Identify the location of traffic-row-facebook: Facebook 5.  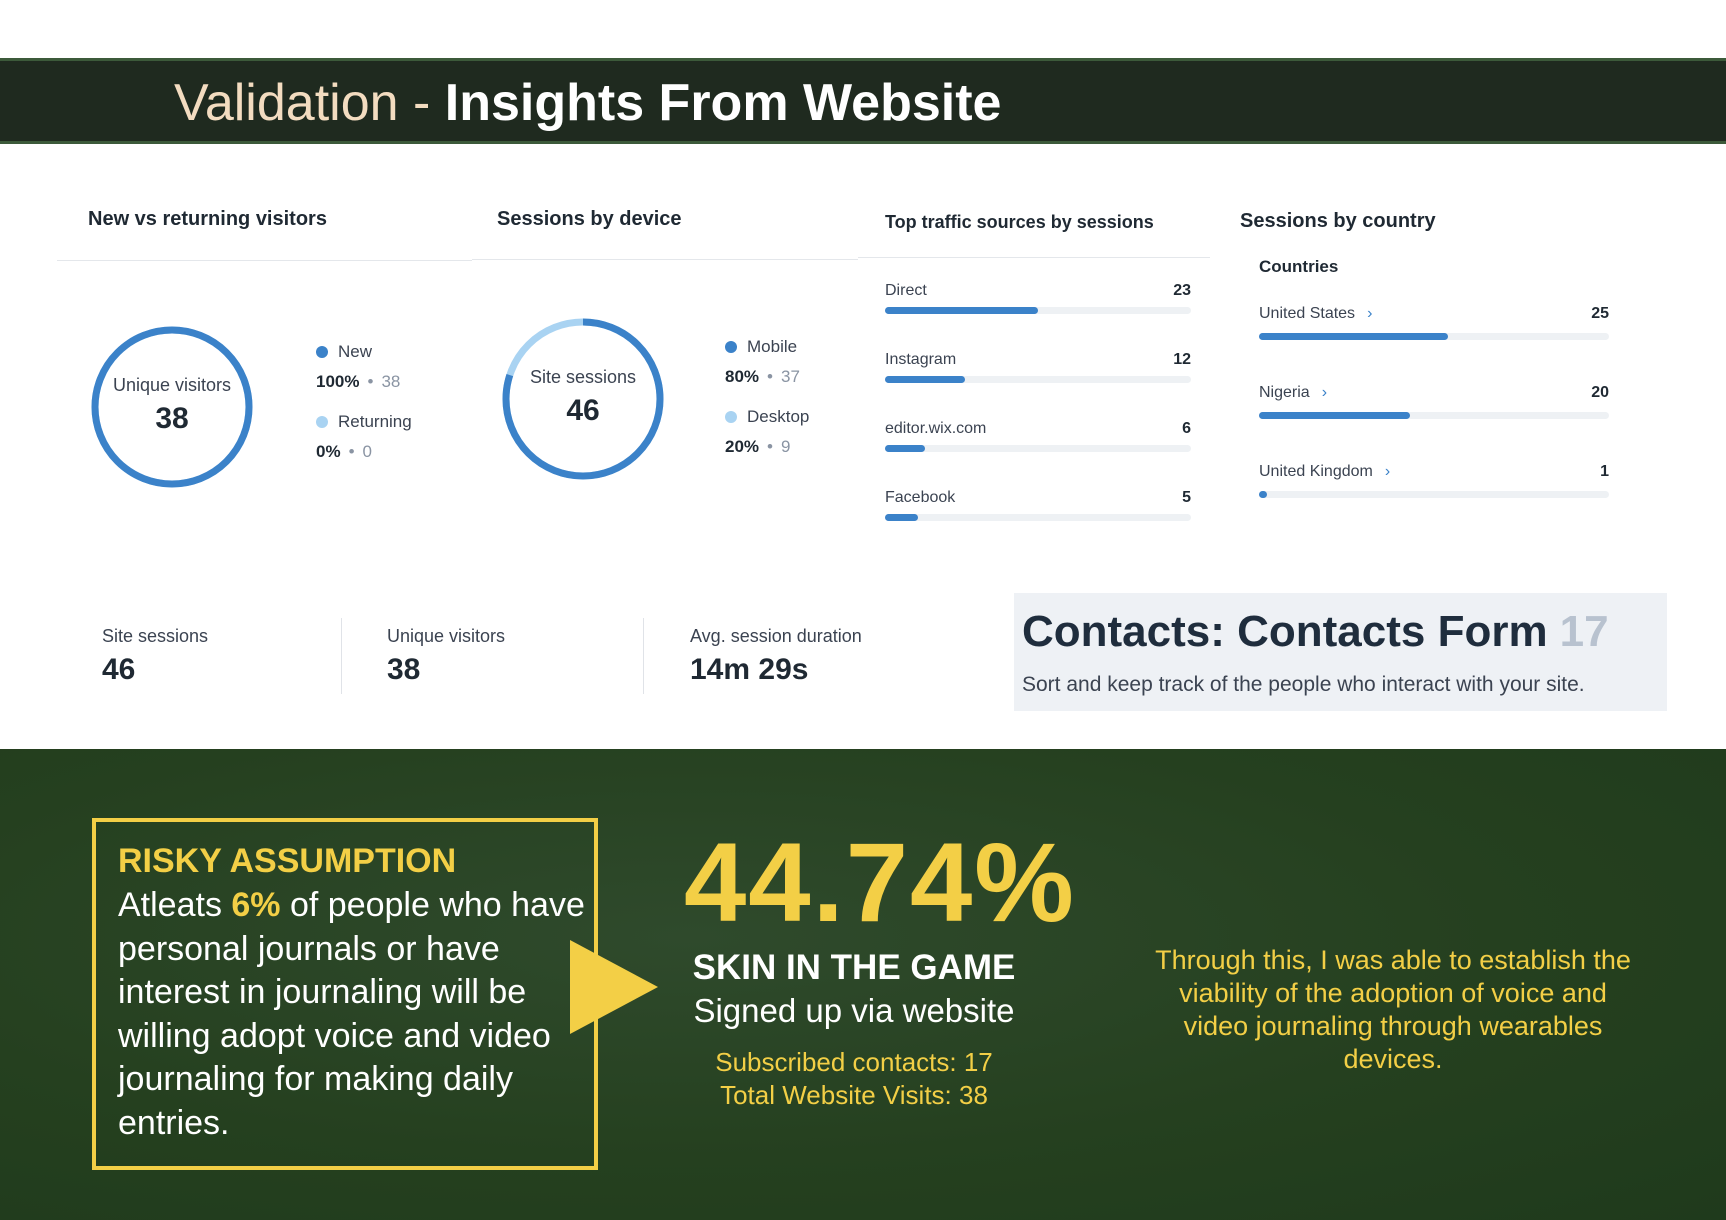
(1038, 507).